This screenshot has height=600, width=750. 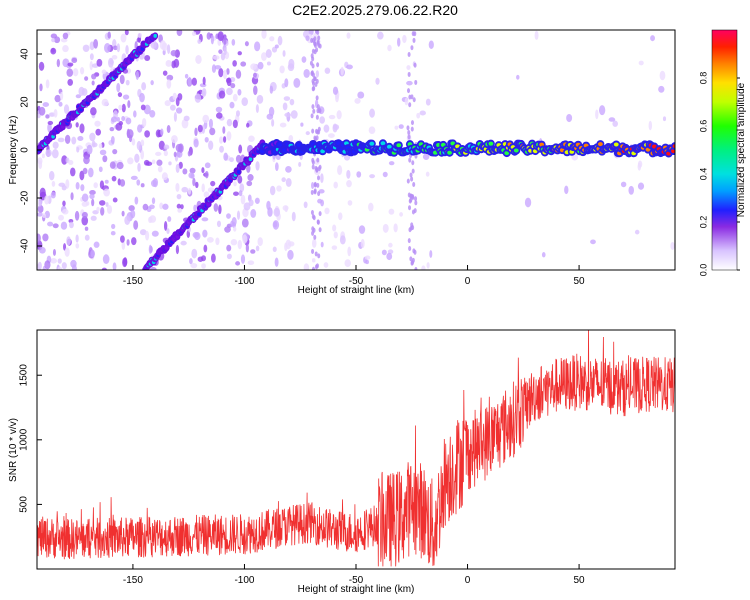 What do you see at coordinates (133, 281) in the screenshot?
I see `spectrogram-x-tick-label: -150` at bounding box center [133, 281].